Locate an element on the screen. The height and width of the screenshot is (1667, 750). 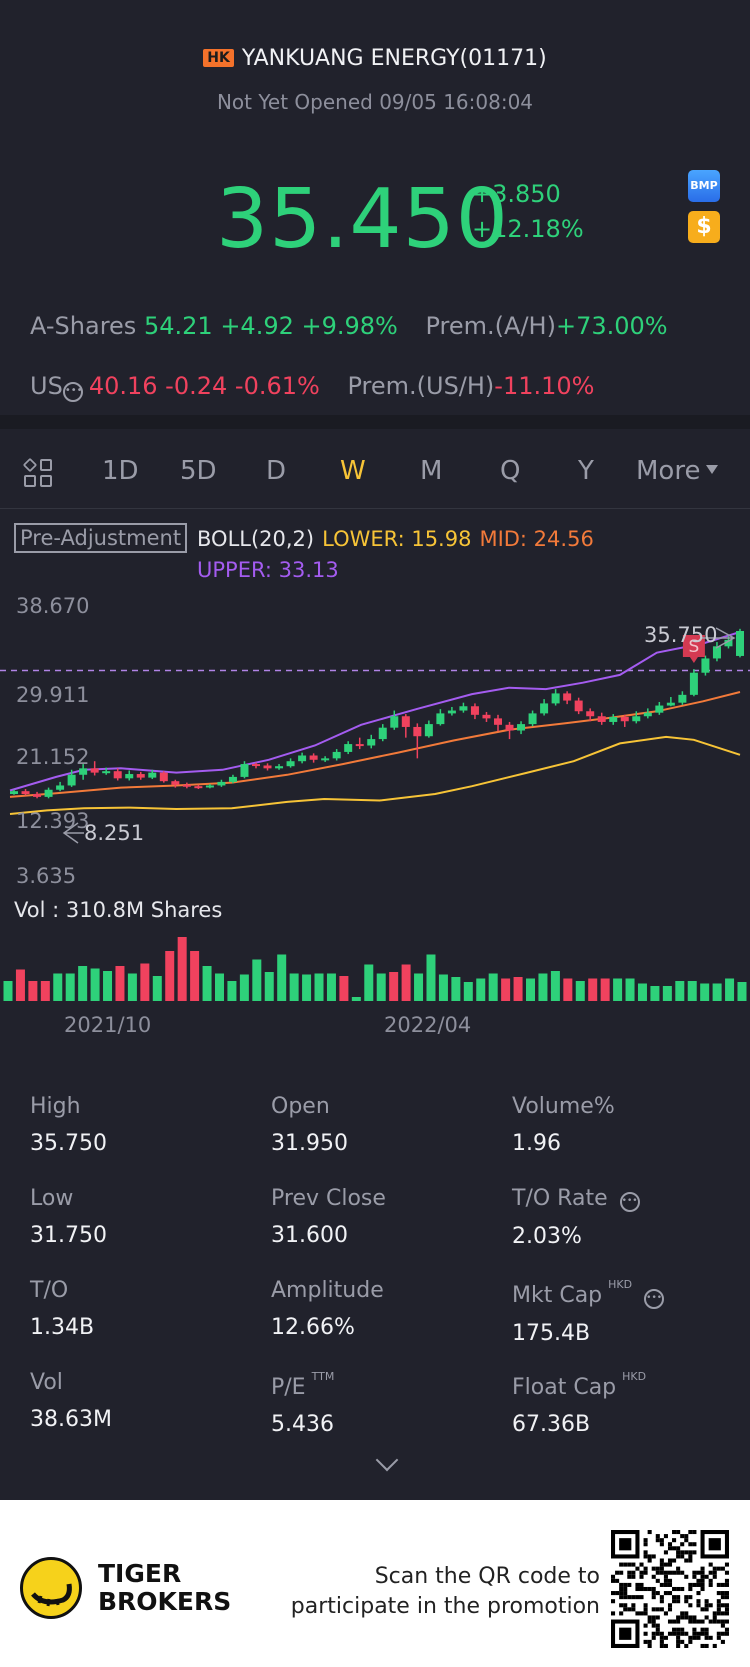
stat-value: 35.750 is located at coordinates (68, 1143).